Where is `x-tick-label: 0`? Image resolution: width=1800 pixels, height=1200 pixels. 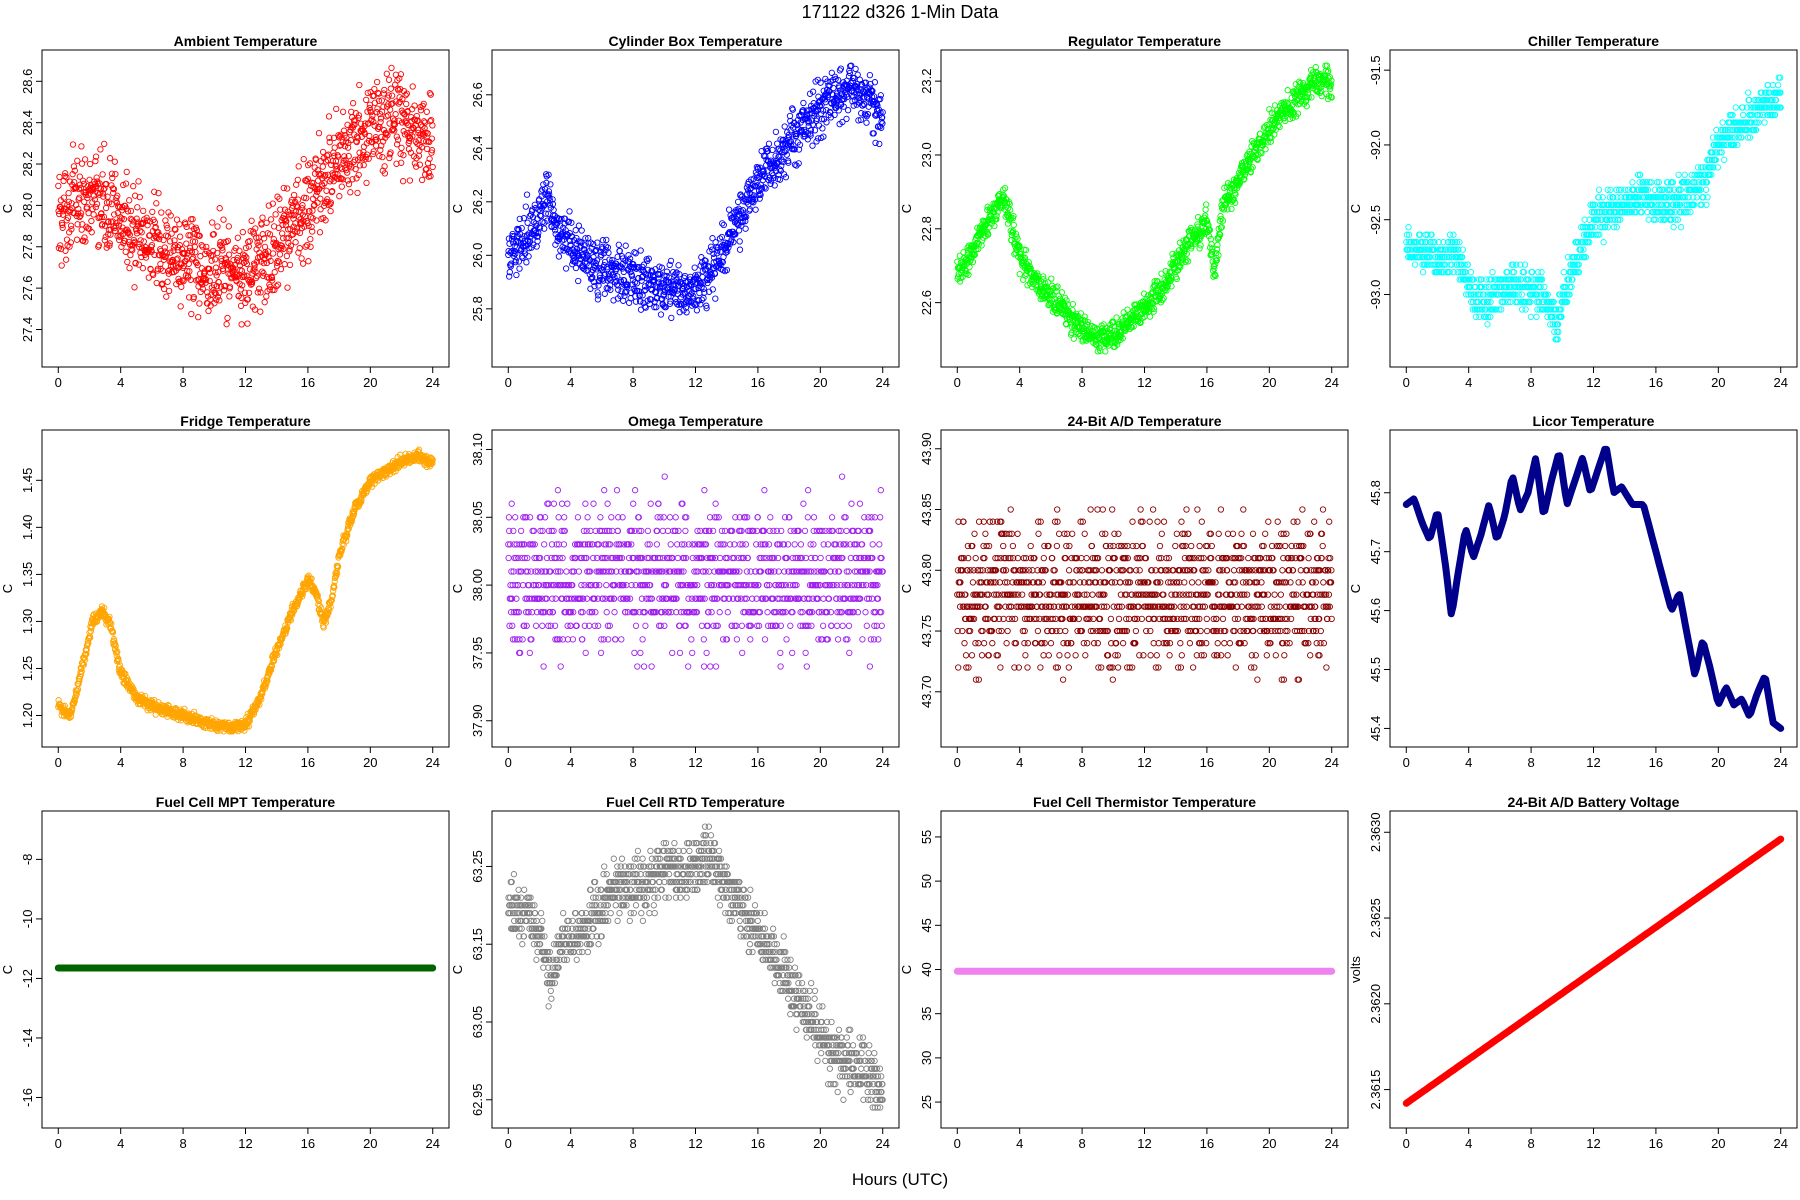
x-tick-label: 0 is located at coordinates (1406, 382).